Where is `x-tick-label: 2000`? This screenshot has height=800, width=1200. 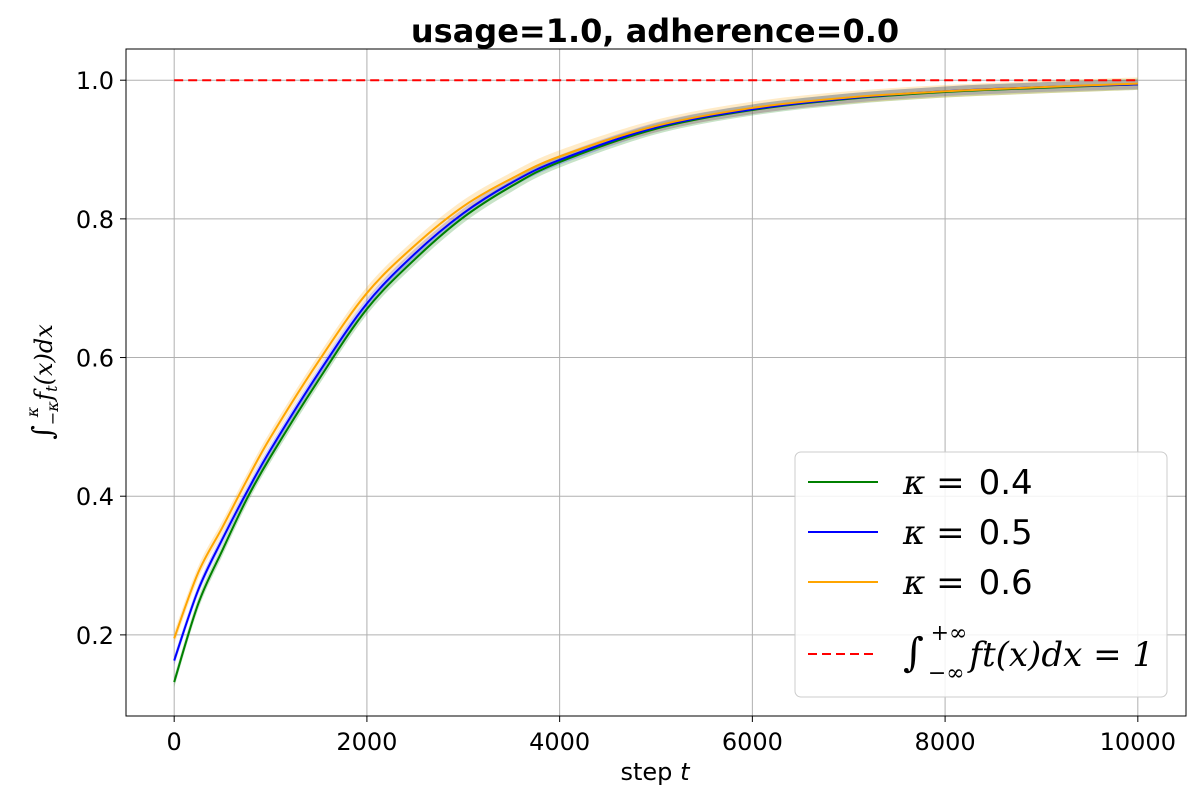 x-tick-label: 2000 is located at coordinates (366, 742).